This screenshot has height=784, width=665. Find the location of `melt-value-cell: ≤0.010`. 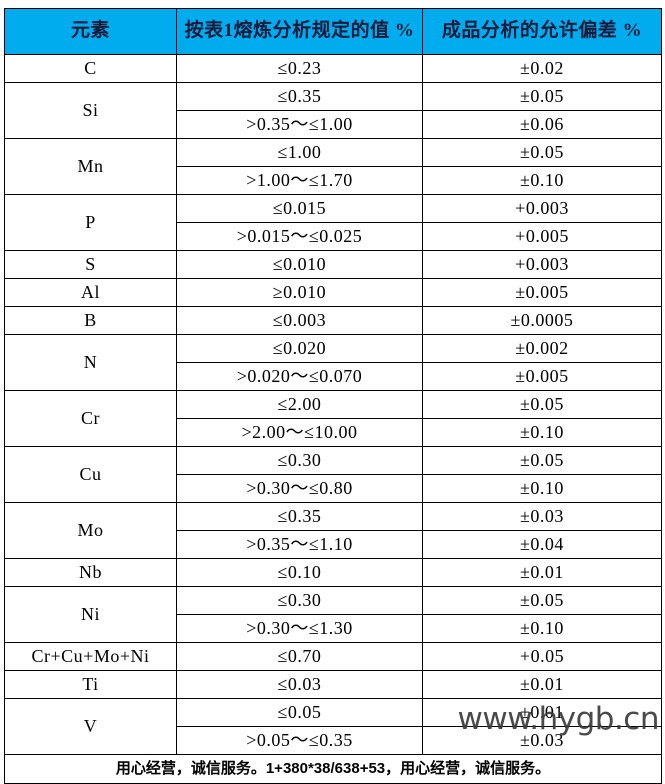

melt-value-cell: ≤0.010 is located at coordinates (299, 264).